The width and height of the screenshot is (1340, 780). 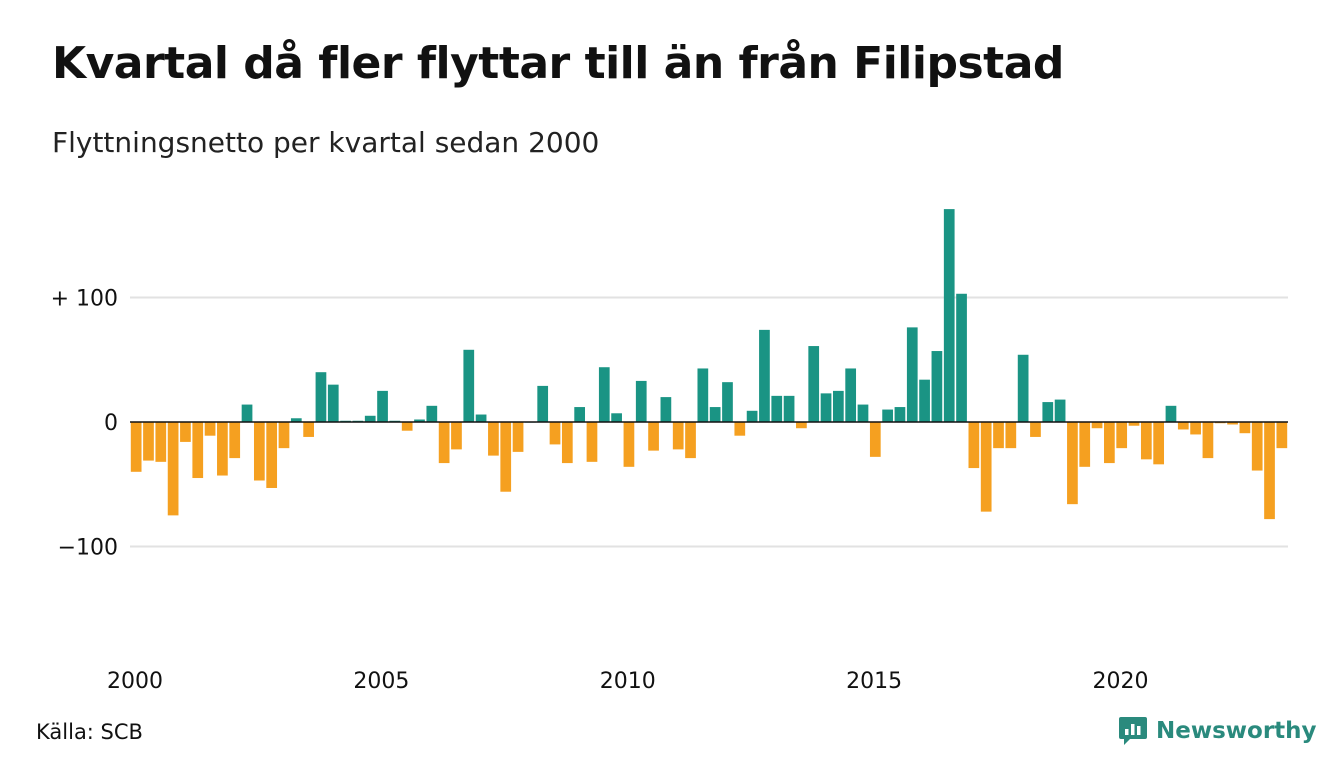 What do you see at coordinates (326, 142) in the screenshot?
I see `chart-subtitle: Flyttningsnetto per kvartal sedan 2000` at bounding box center [326, 142].